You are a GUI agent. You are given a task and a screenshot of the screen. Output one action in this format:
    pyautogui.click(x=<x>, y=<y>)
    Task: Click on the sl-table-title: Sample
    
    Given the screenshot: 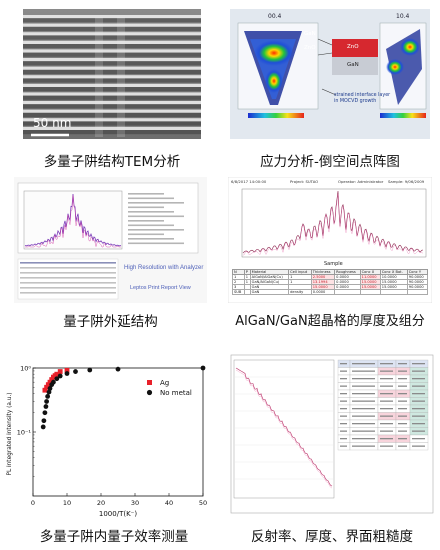 What is the action you would take?
    pyautogui.click(x=333, y=264)
    